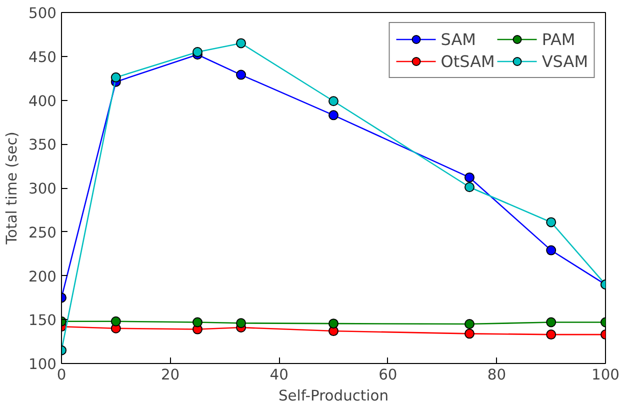 Image resolution: width=625 pixels, height=407 pixels. Describe the element at coordinates (565, 61) in the screenshot. I see `legend-label: VSAM` at that location.